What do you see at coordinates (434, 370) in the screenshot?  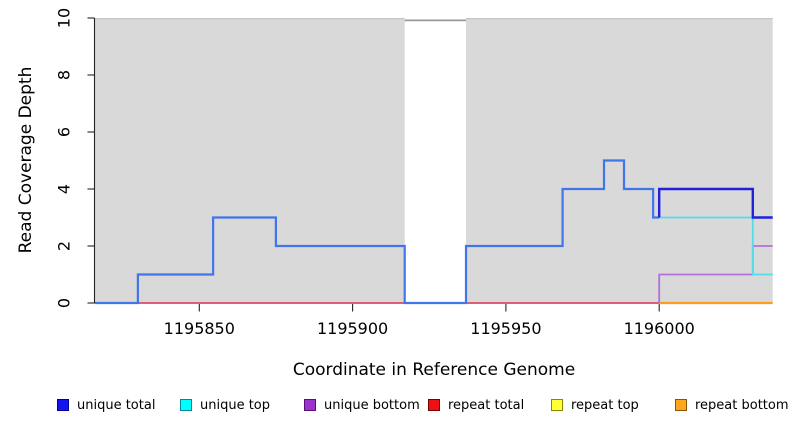 I see `x-axis-label: Coordinate in Reference Genome` at bounding box center [434, 370].